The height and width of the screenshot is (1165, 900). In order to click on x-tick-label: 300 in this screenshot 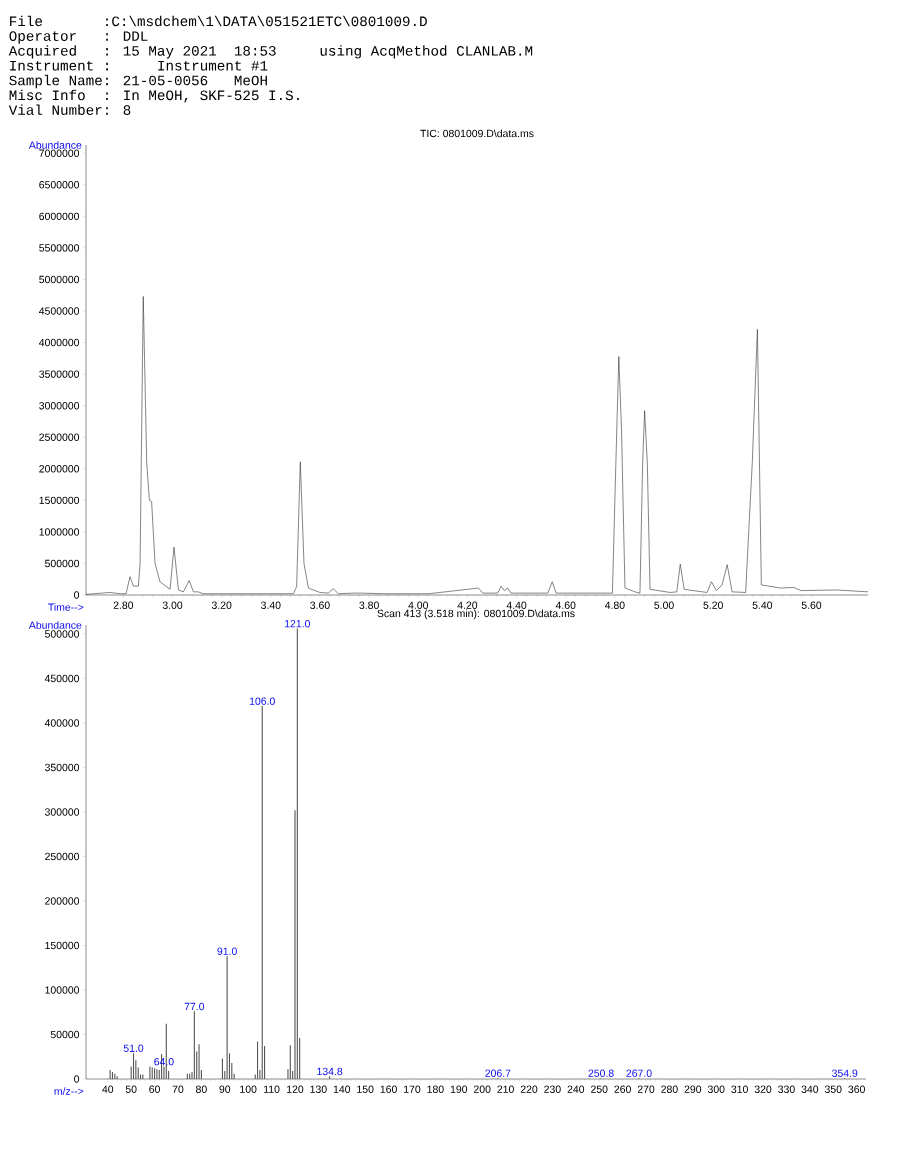, I will do `click(716, 1089)`.